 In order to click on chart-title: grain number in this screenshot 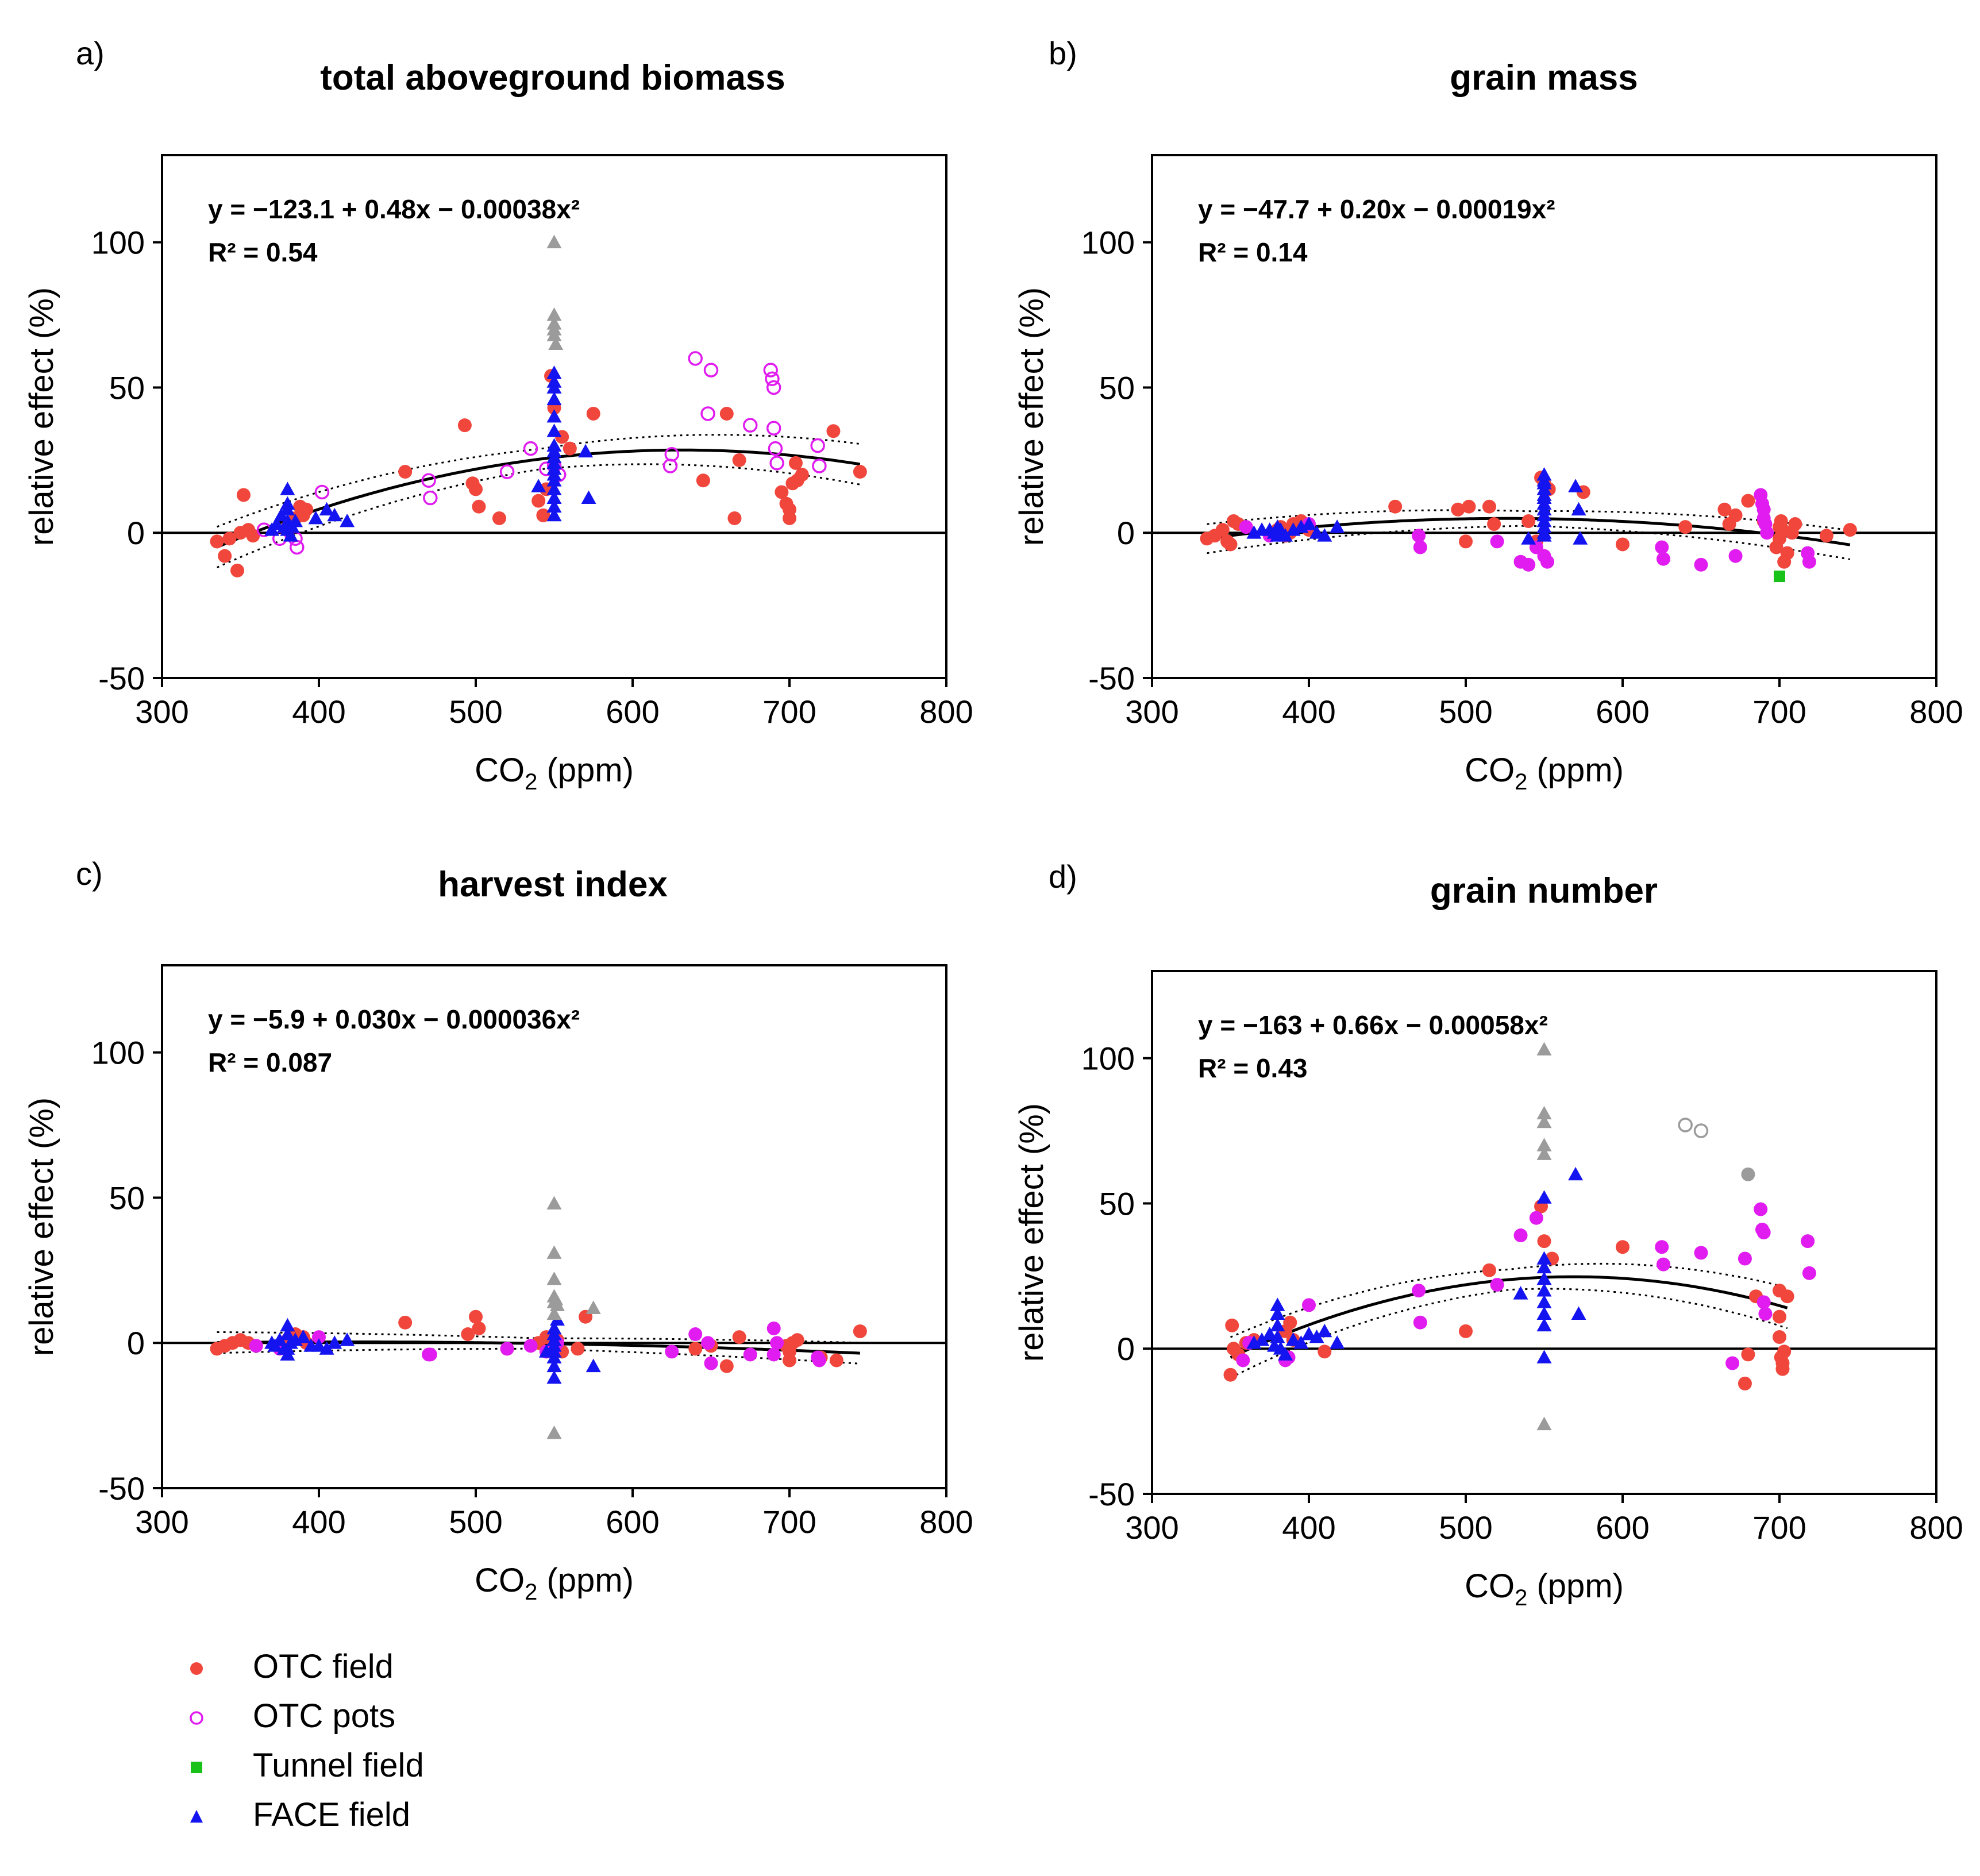, I will do `click(1544, 891)`.